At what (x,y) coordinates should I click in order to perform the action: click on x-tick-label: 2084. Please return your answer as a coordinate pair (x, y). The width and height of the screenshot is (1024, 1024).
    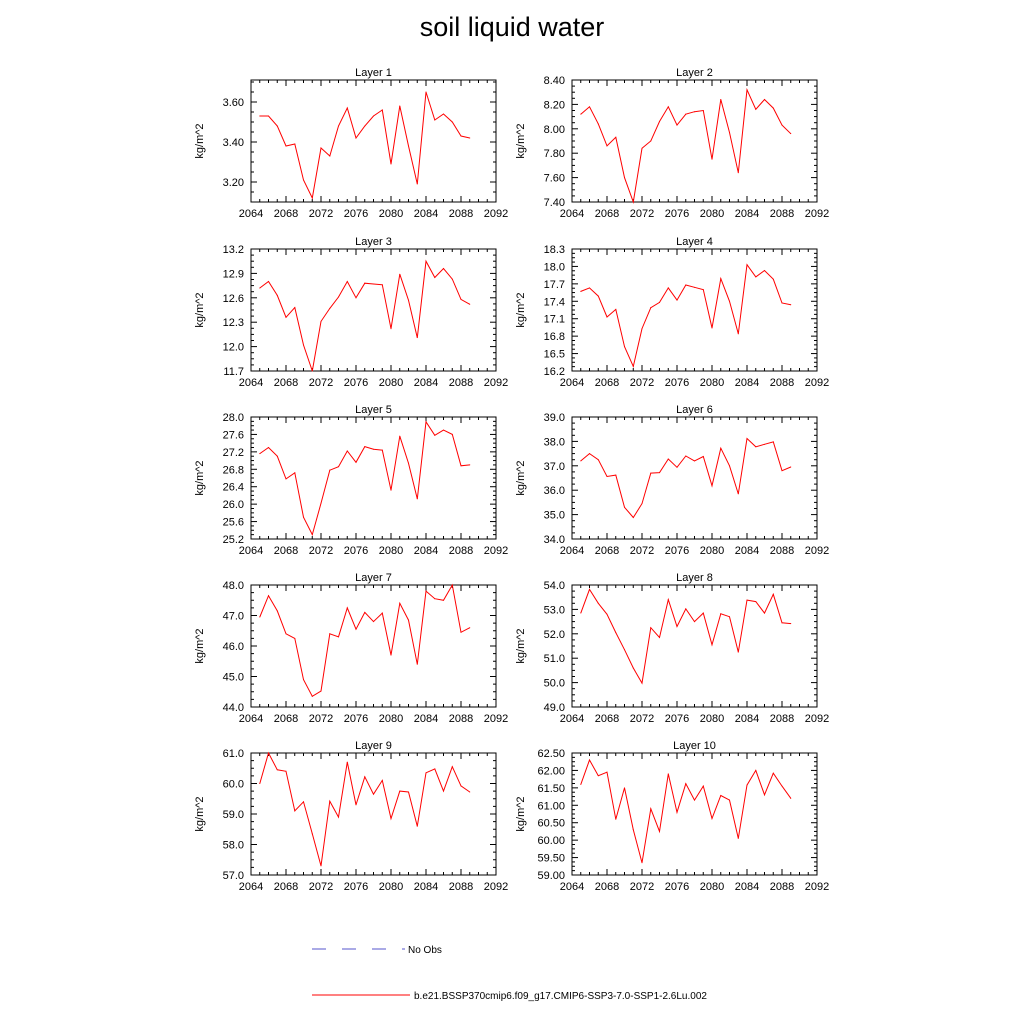
    Looking at the image, I should click on (747, 551).